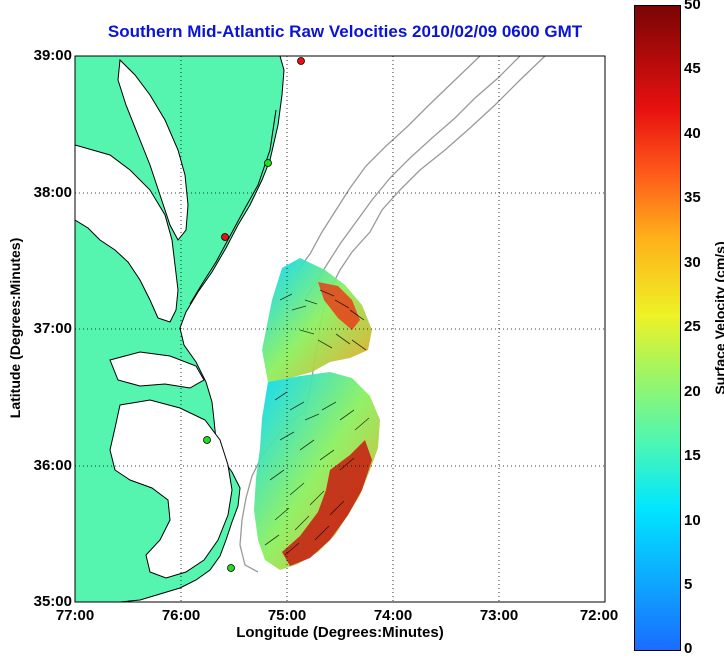 The width and height of the screenshot is (724, 659). I want to click on x-tick-label: 77:00, so click(75, 615).